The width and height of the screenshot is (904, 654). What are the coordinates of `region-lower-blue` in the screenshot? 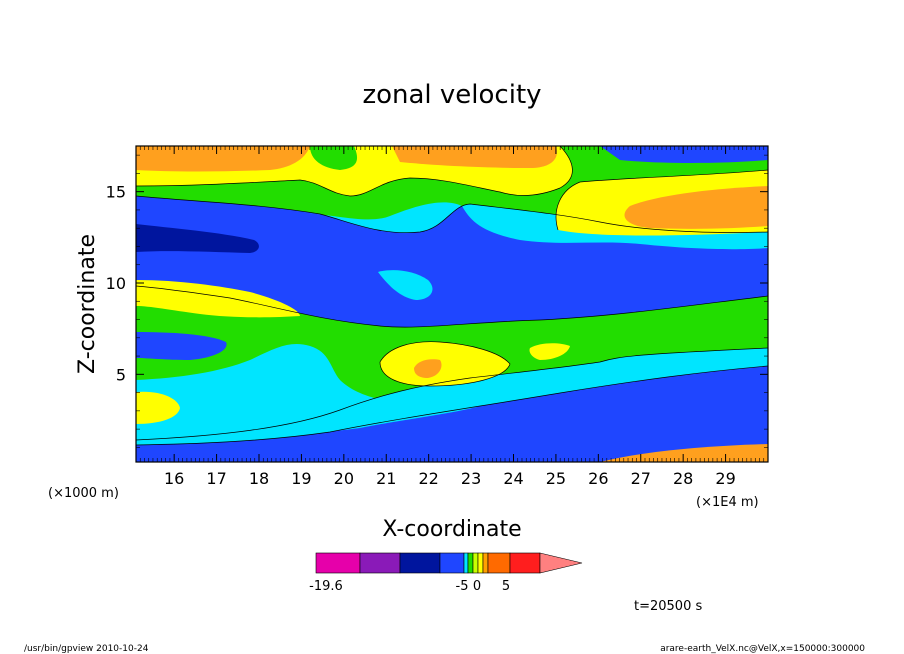 It's located at (452, 414).